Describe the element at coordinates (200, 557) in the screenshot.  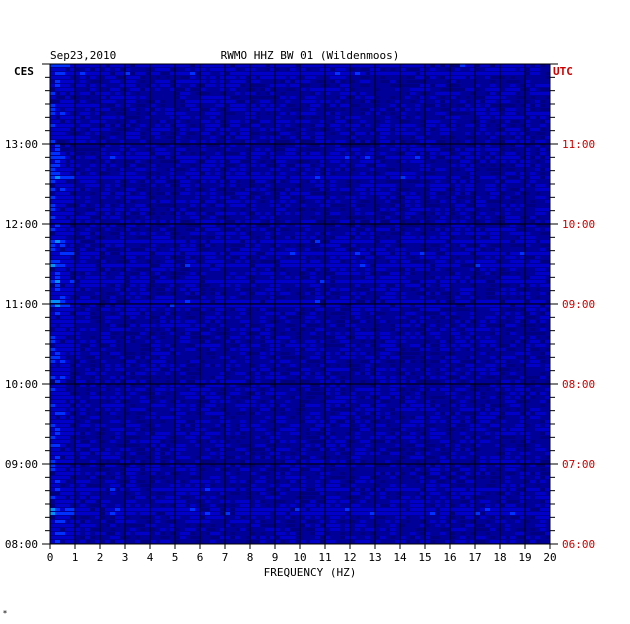
I see `x-tick-label: 6` at that location.